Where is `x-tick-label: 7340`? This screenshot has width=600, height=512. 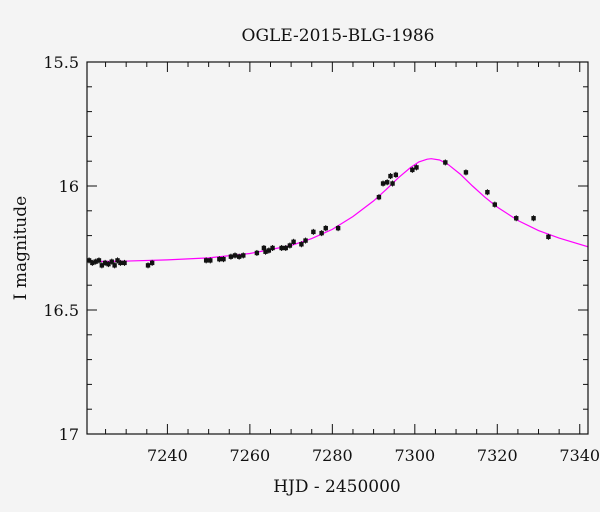
x-tick-label: 7340 is located at coordinates (579, 455).